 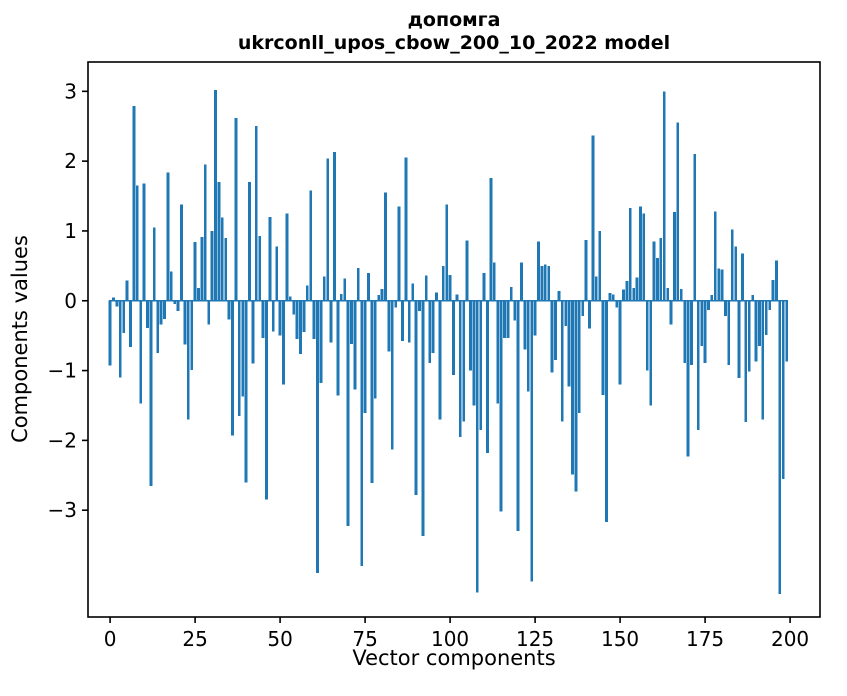 I want to click on x-tick-label: 25, so click(x=194, y=639).